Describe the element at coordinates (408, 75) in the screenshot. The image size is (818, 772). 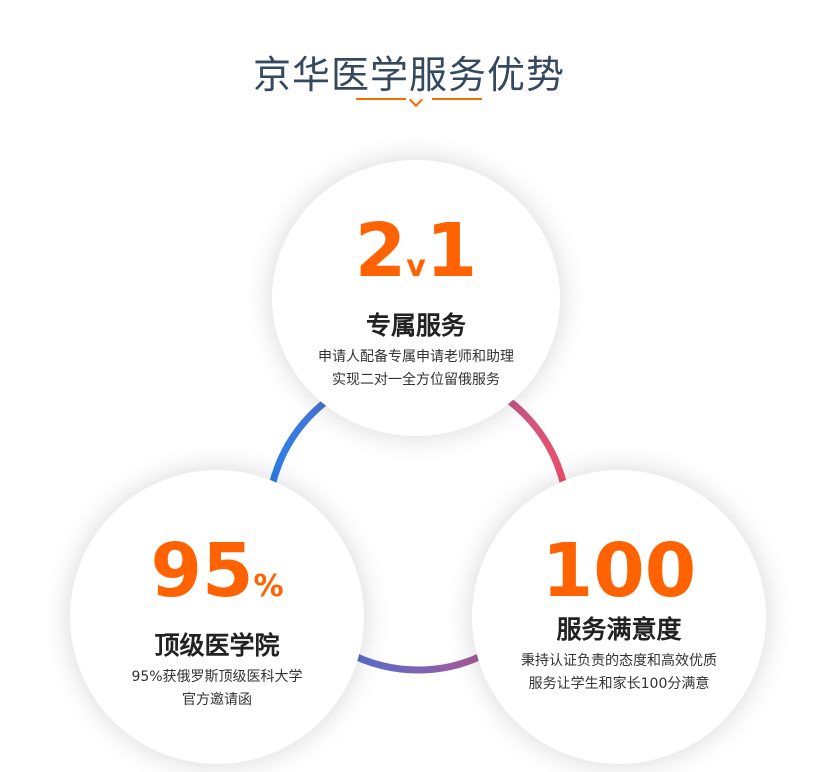
I see `section-title: 京华医学服务优势` at that location.